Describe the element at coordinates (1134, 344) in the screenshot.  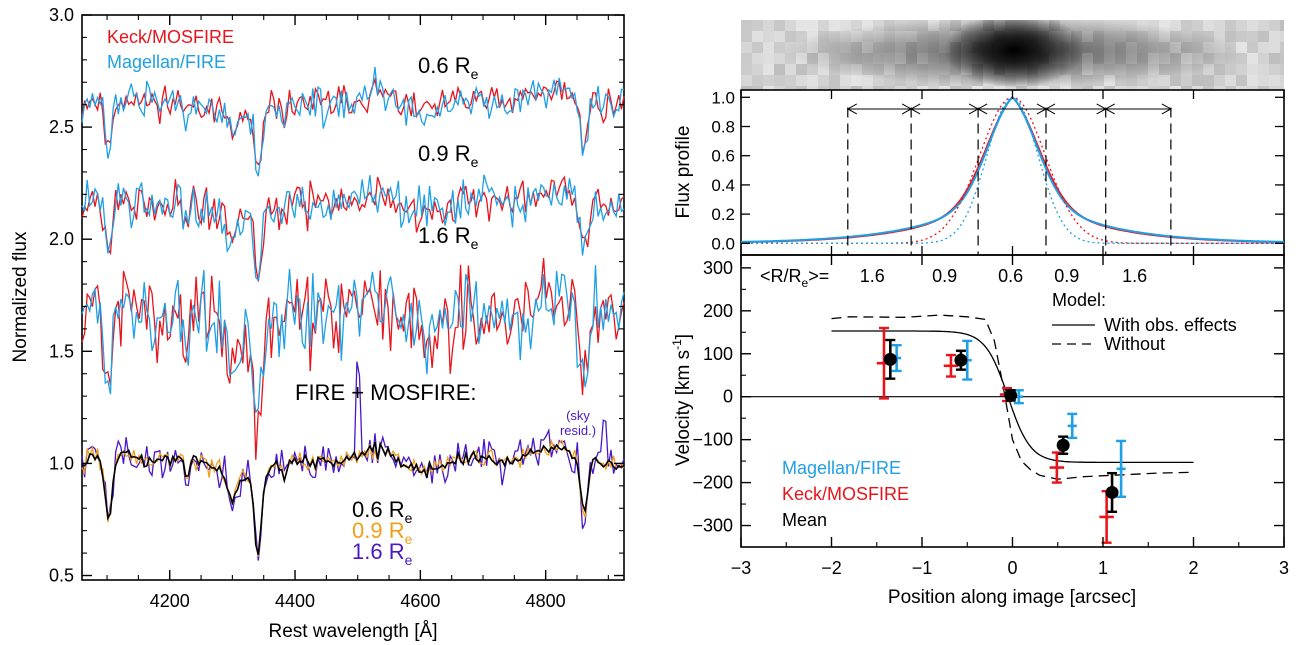
I see `model-legend-dashed-label: Without` at that location.